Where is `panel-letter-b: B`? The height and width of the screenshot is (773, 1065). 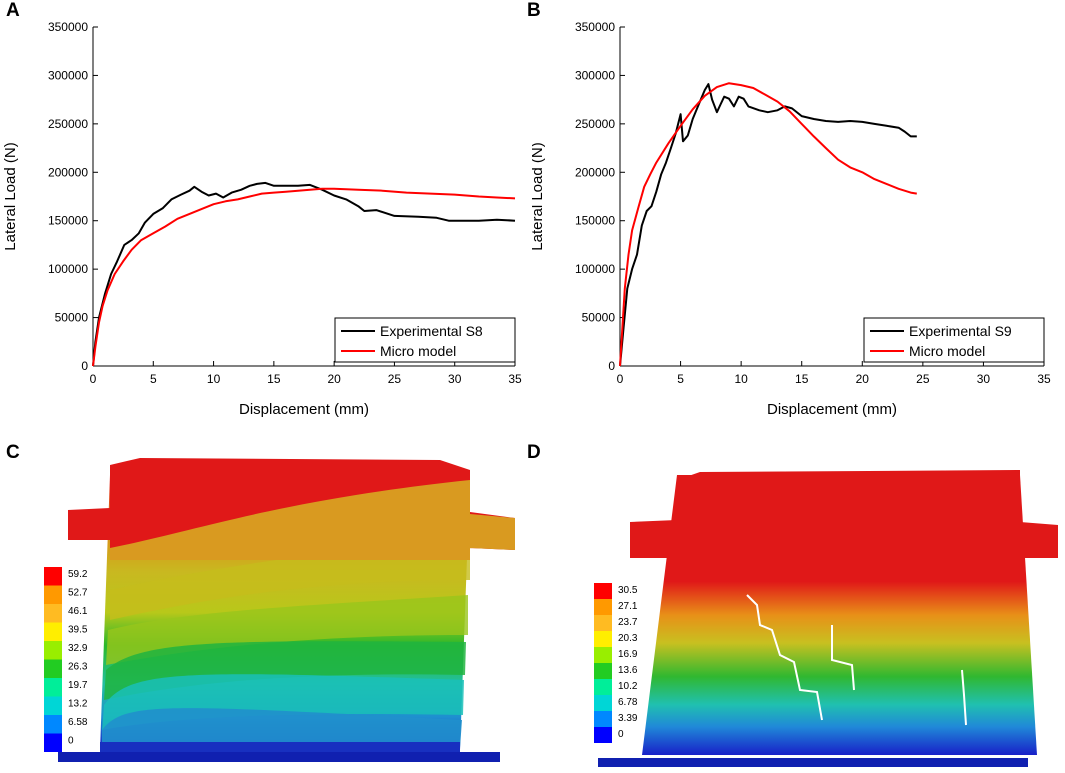 panel-letter-b: B is located at coordinates (534, 10).